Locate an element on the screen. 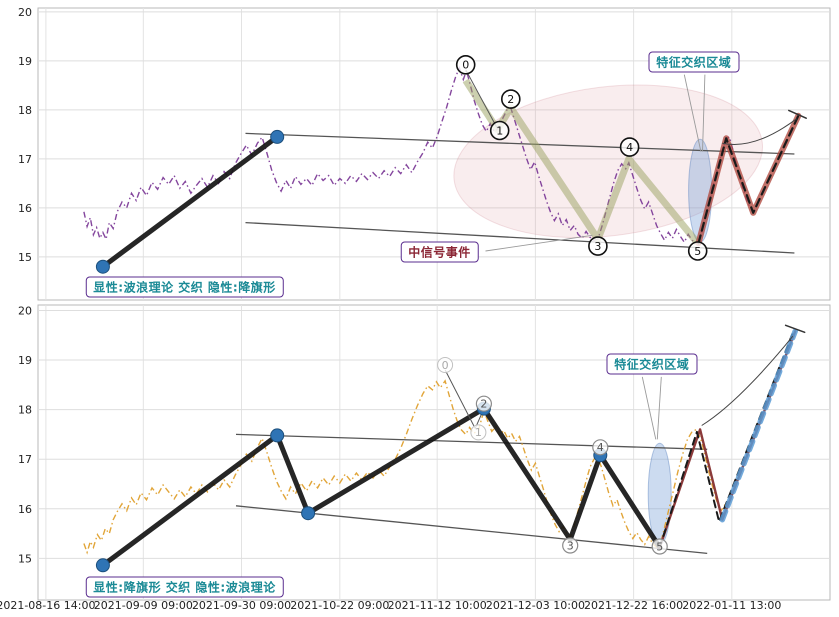 Image resolution: width=839 pixels, height=617 pixels. channel-line is located at coordinates (471, 441).